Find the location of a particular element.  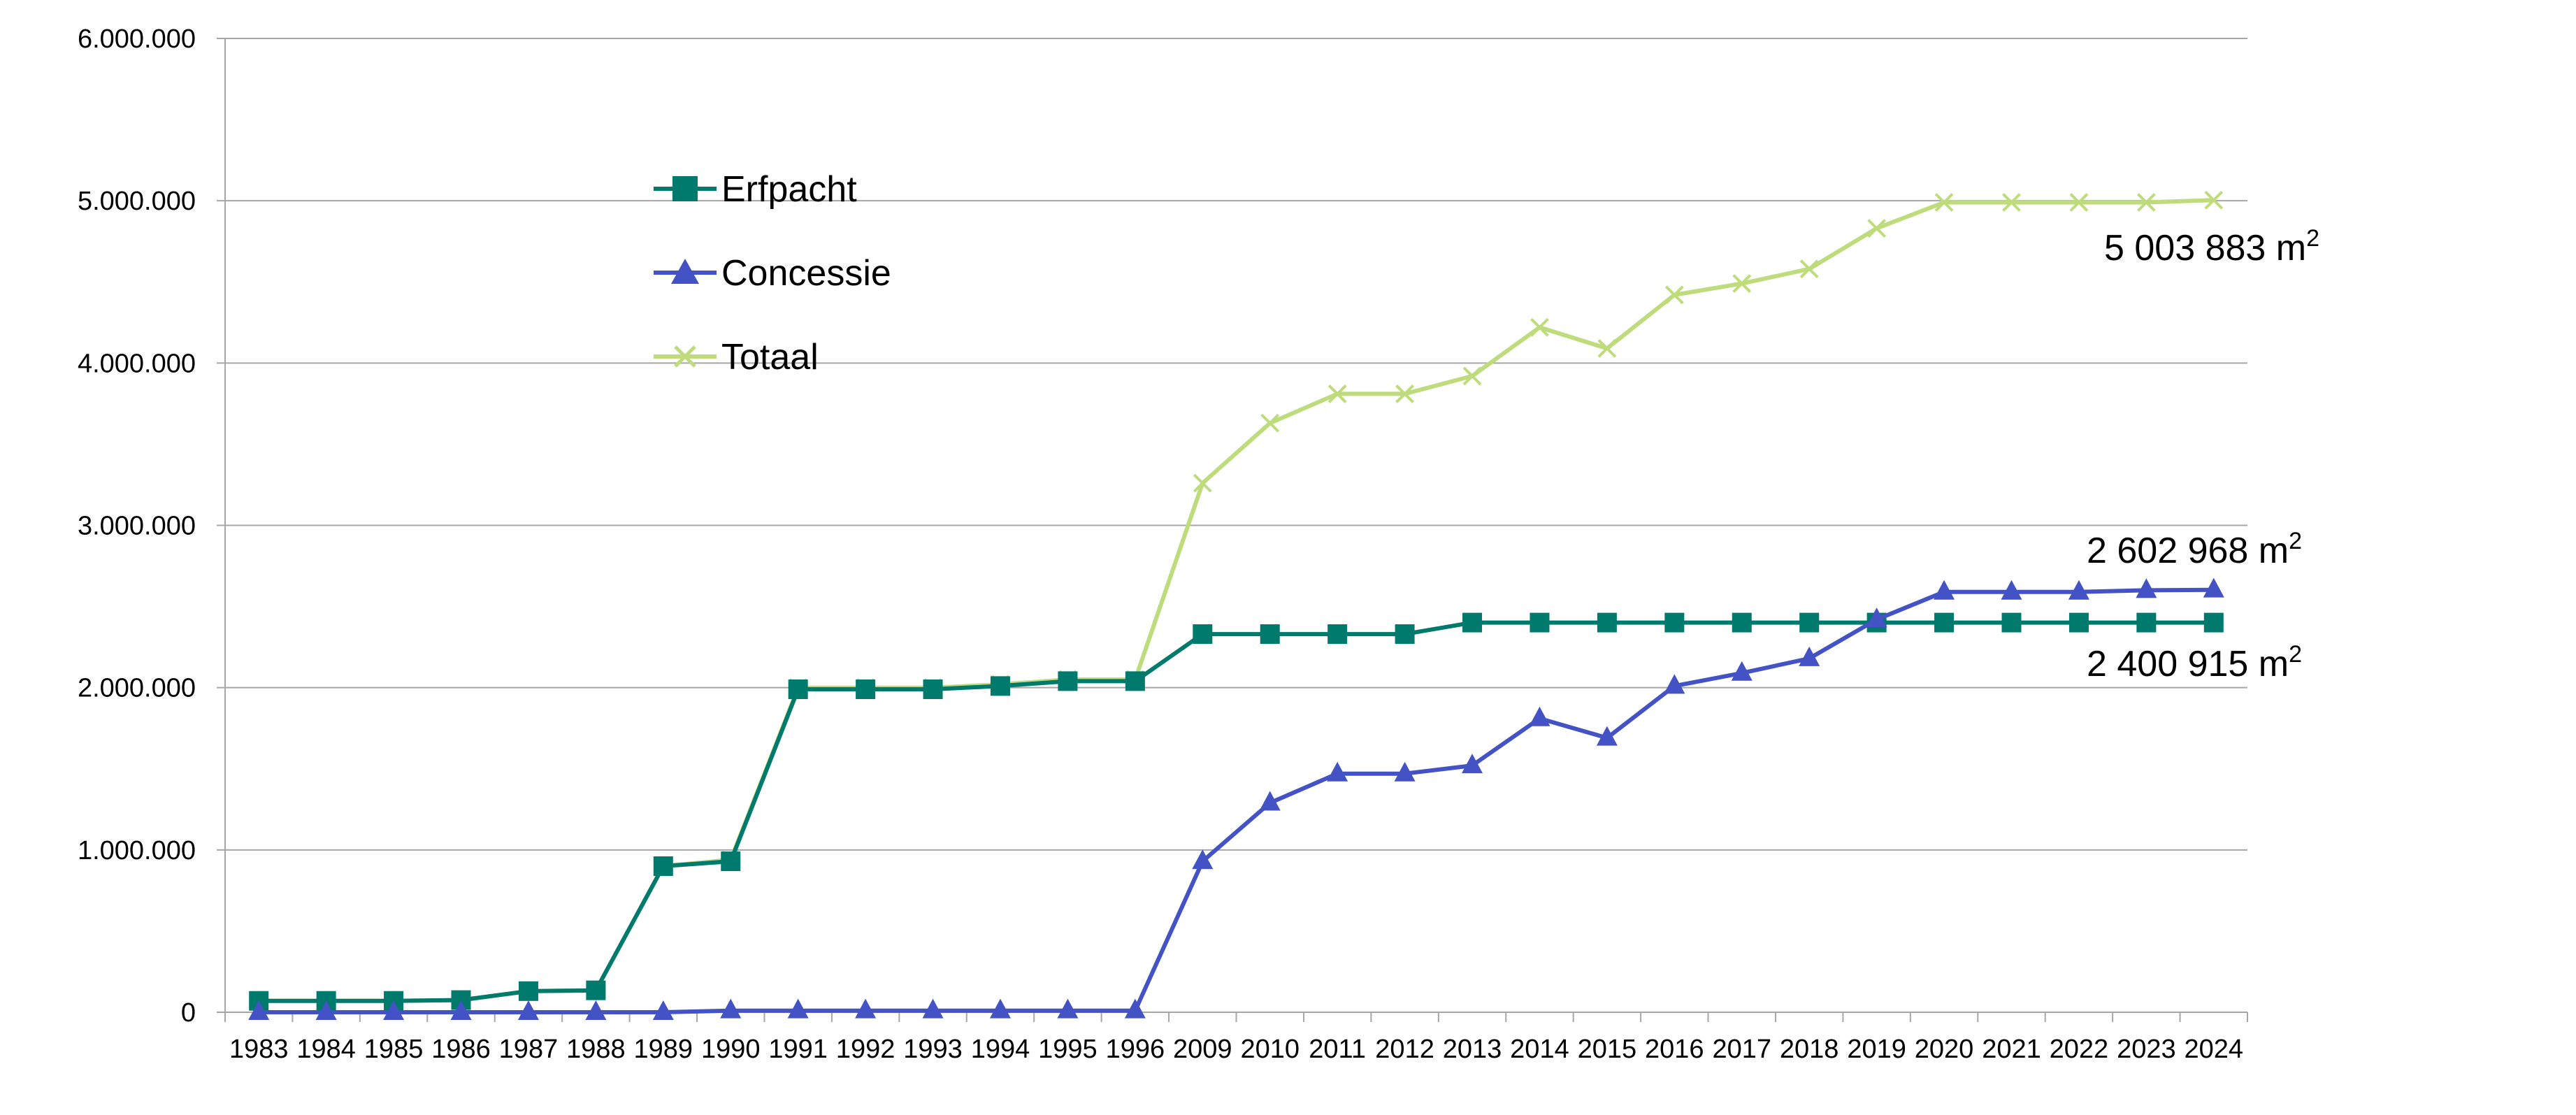

x-tick-label: 1989 is located at coordinates (663, 1049).